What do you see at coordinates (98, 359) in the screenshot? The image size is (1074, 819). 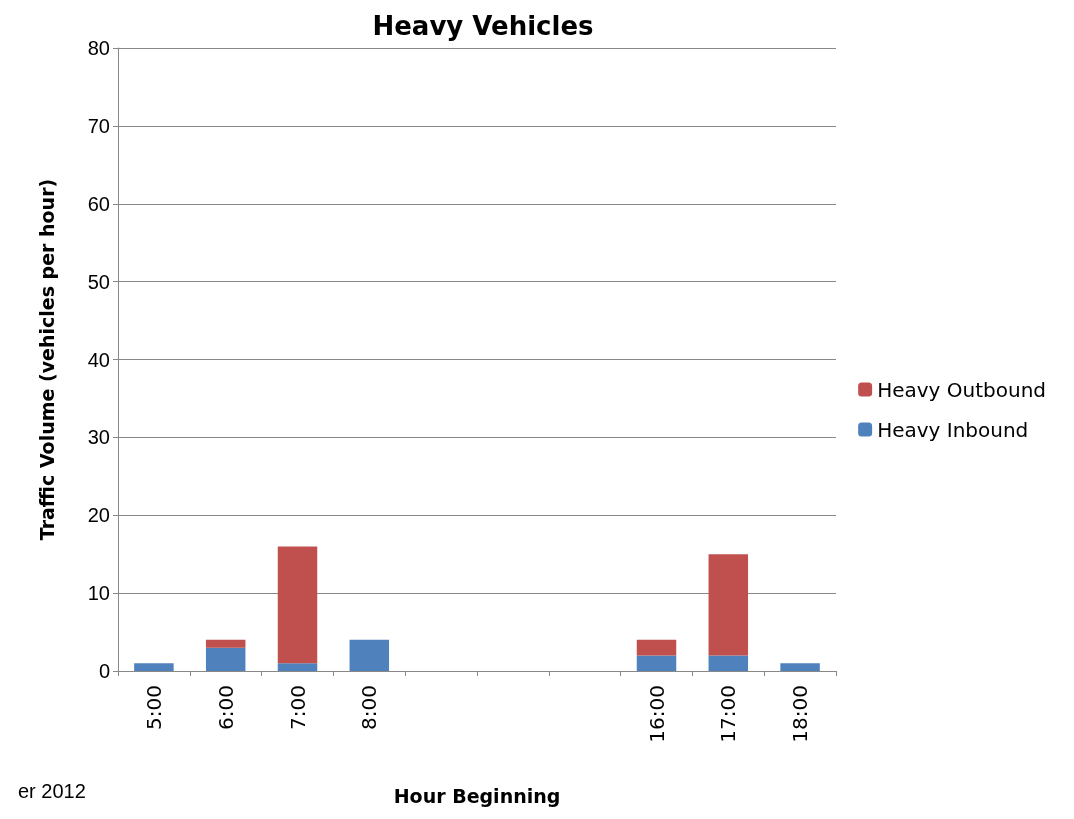 I see `y-tick-label: 40` at bounding box center [98, 359].